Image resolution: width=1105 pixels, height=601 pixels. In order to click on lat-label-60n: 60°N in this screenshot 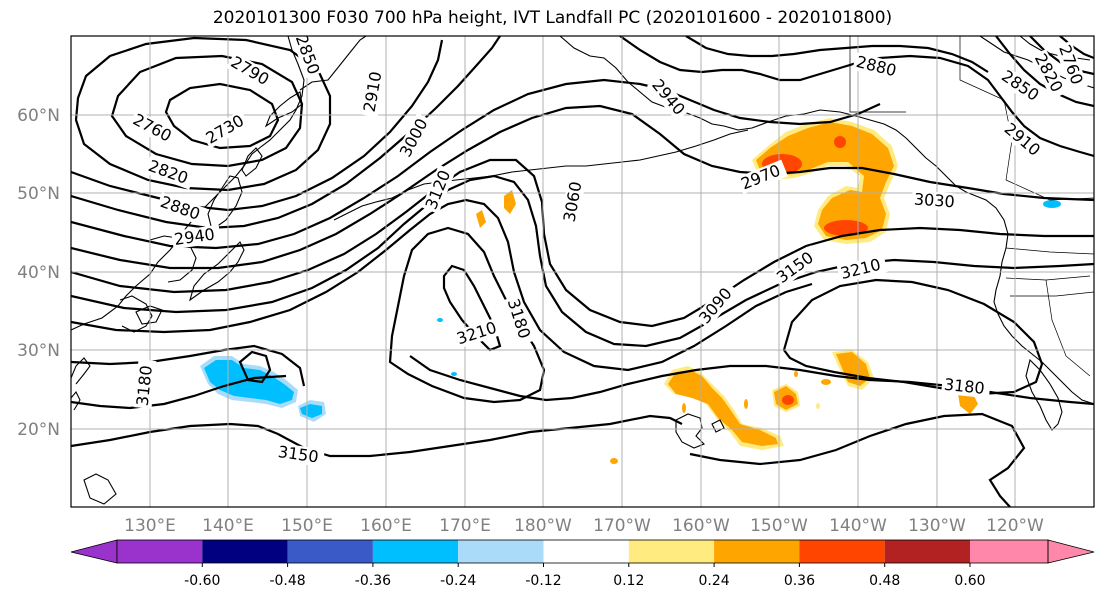, I will do `click(38, 116)`.